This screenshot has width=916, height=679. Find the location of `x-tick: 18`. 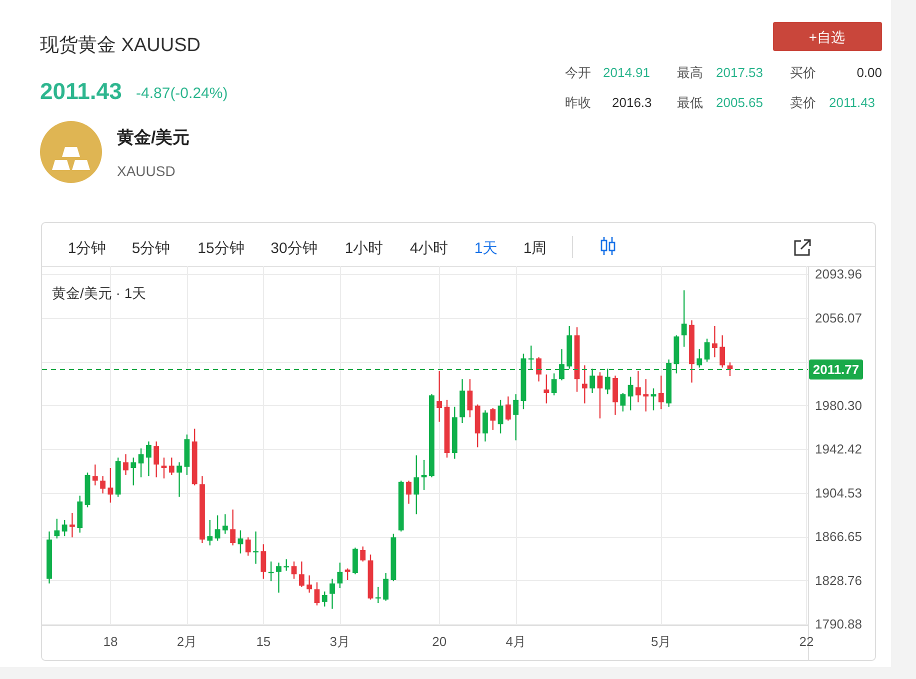

x-tick: 18 is located at coordinates (110, 641).